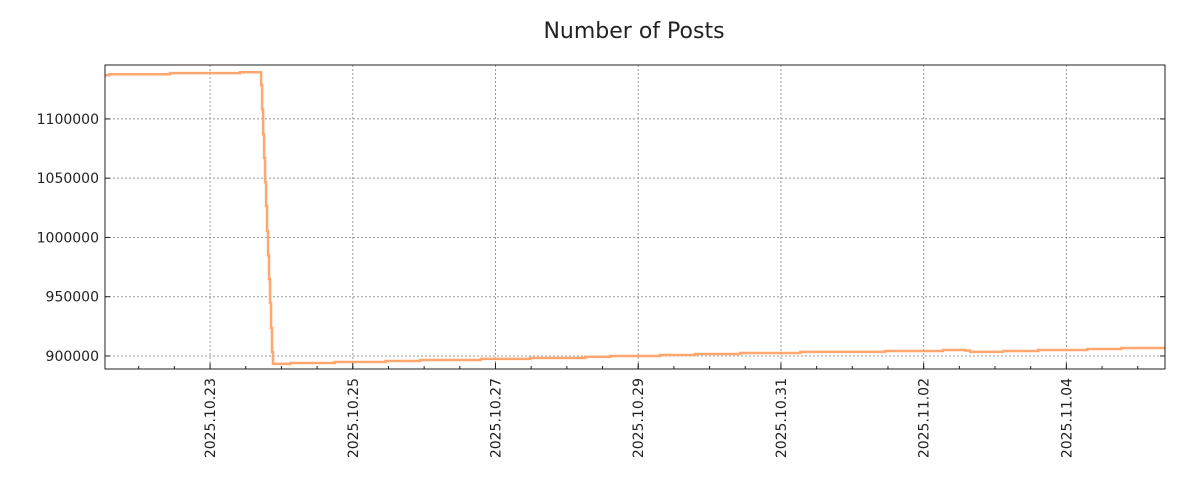  I want to click on x-tick-label: 2025.10.25, so click(354, 418).